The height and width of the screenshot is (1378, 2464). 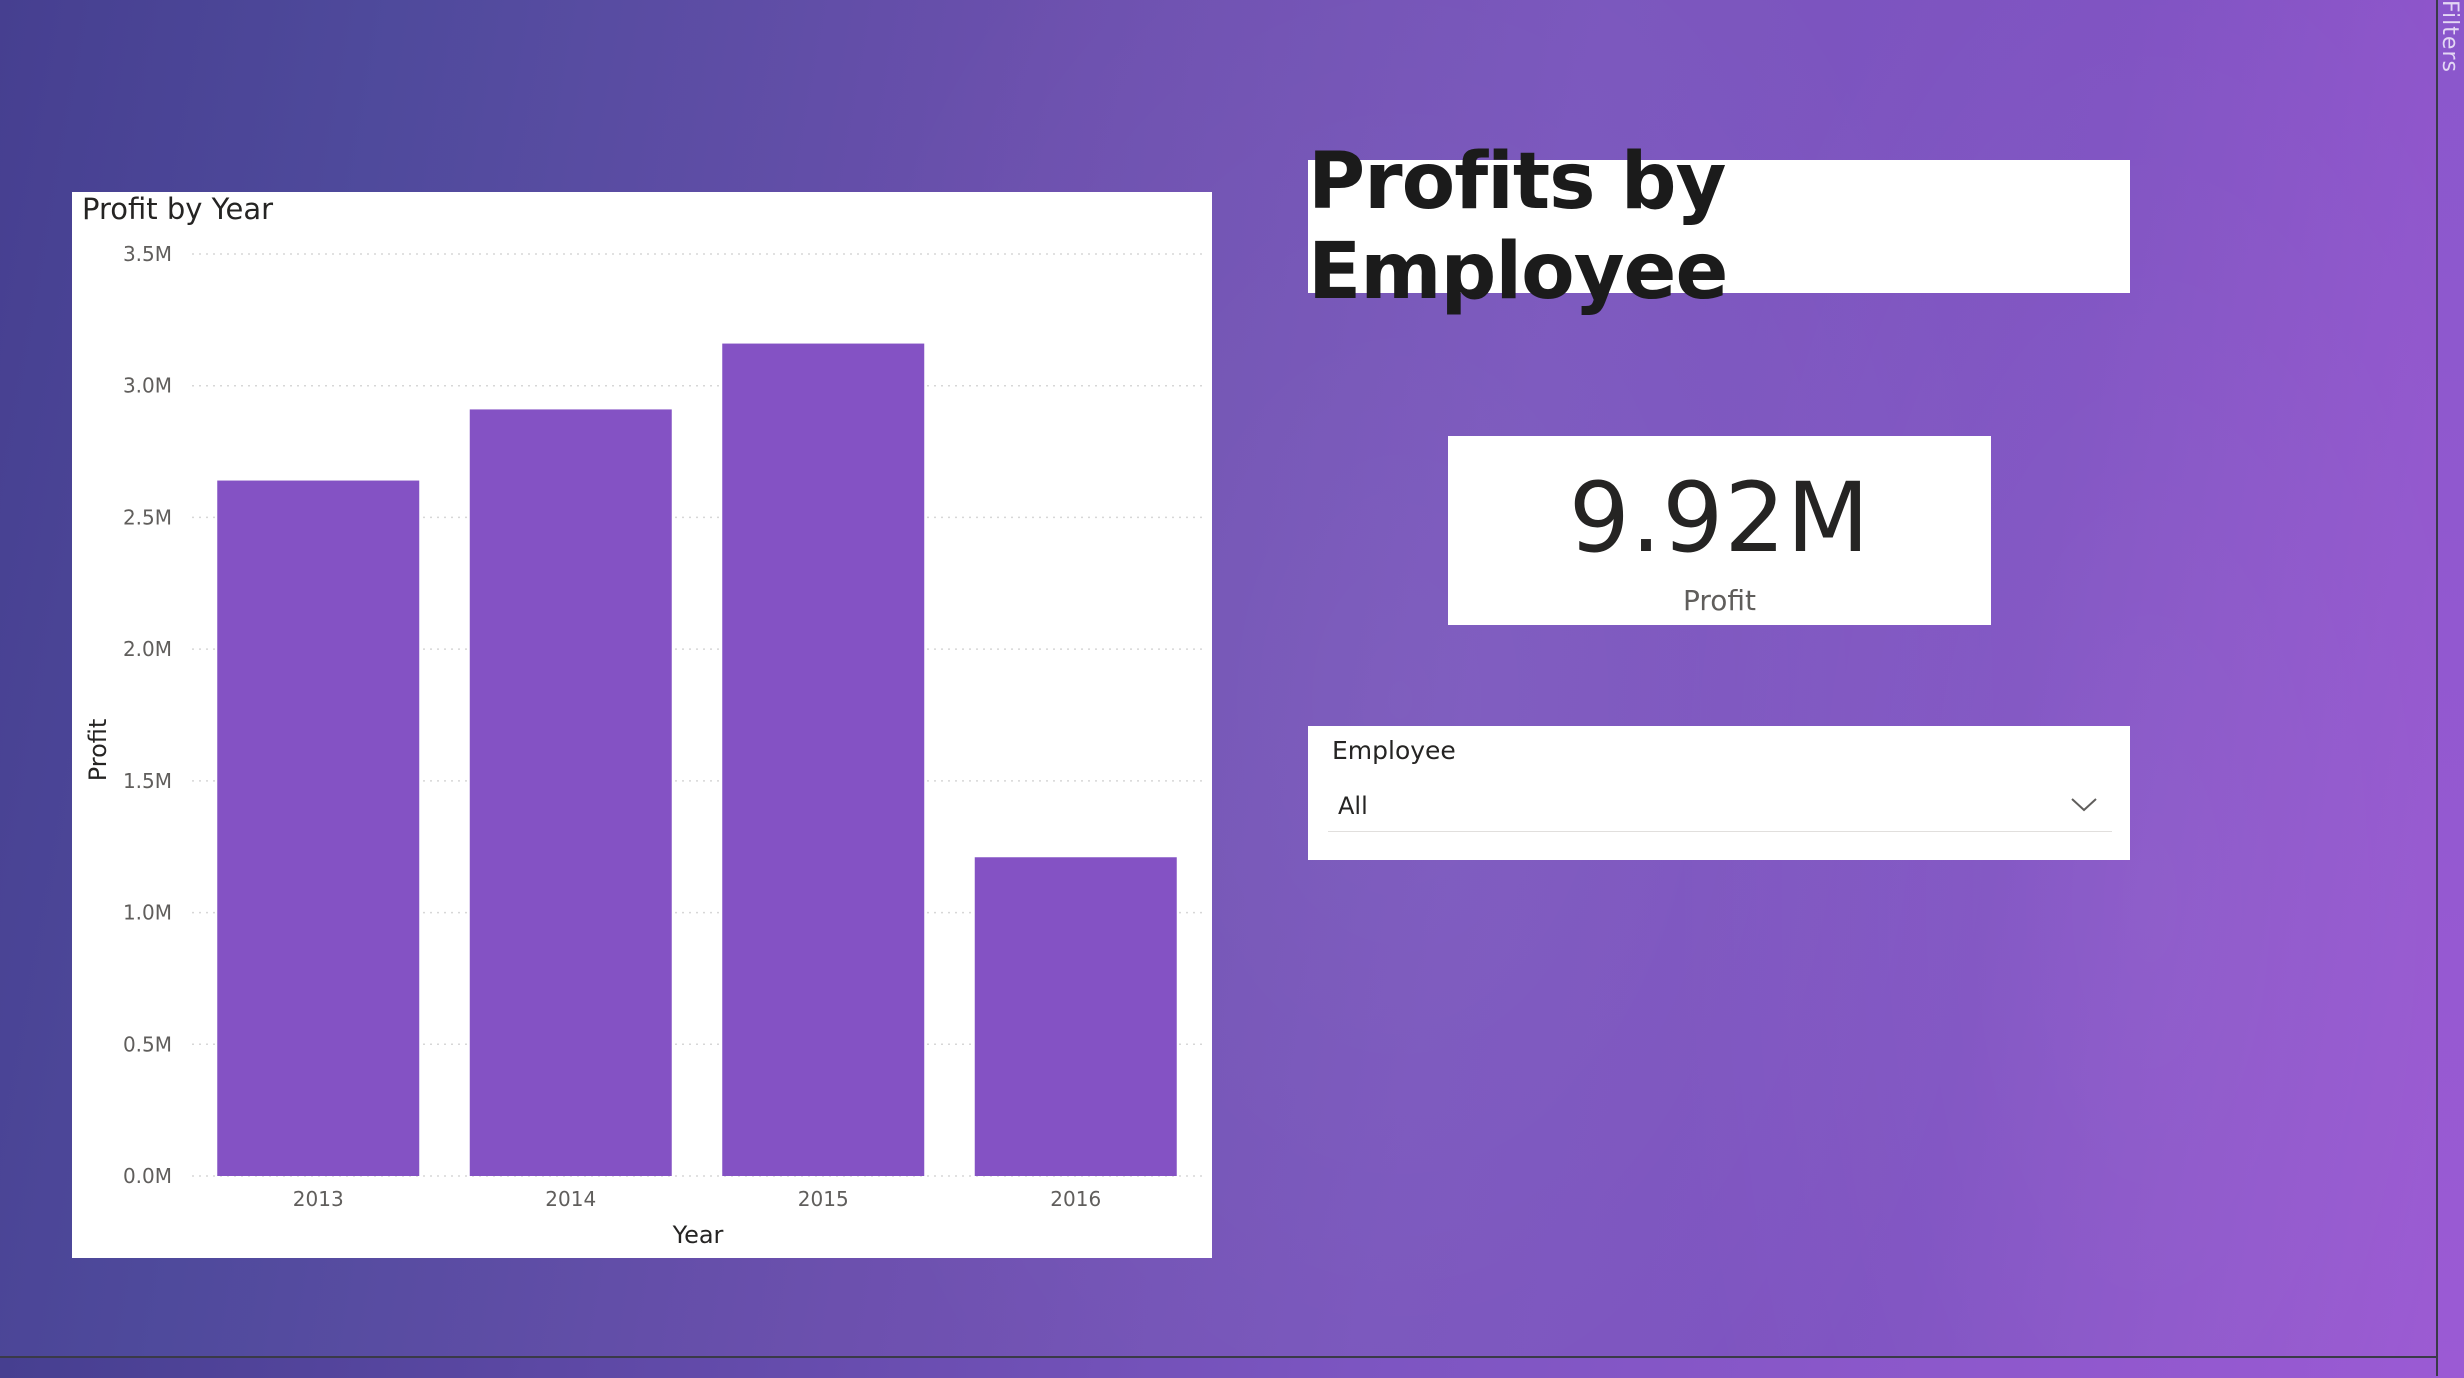 What do you see at coordinates (1075, 1199) in the screenshot?
I see `x-tick-label: 2016` at bounding box center [1075, 1199].